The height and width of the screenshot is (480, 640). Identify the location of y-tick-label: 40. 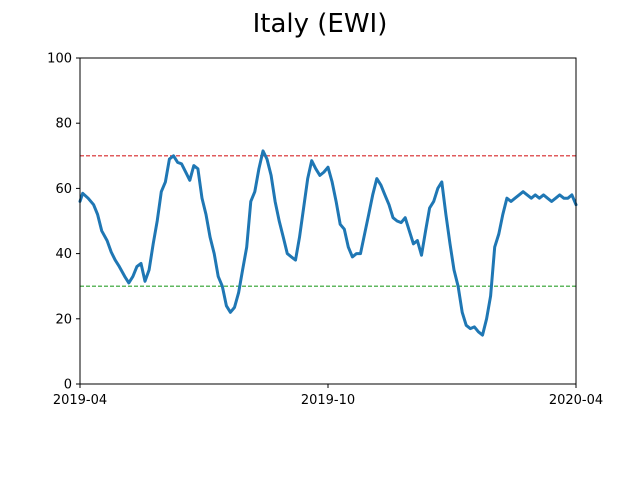
(63, 254).